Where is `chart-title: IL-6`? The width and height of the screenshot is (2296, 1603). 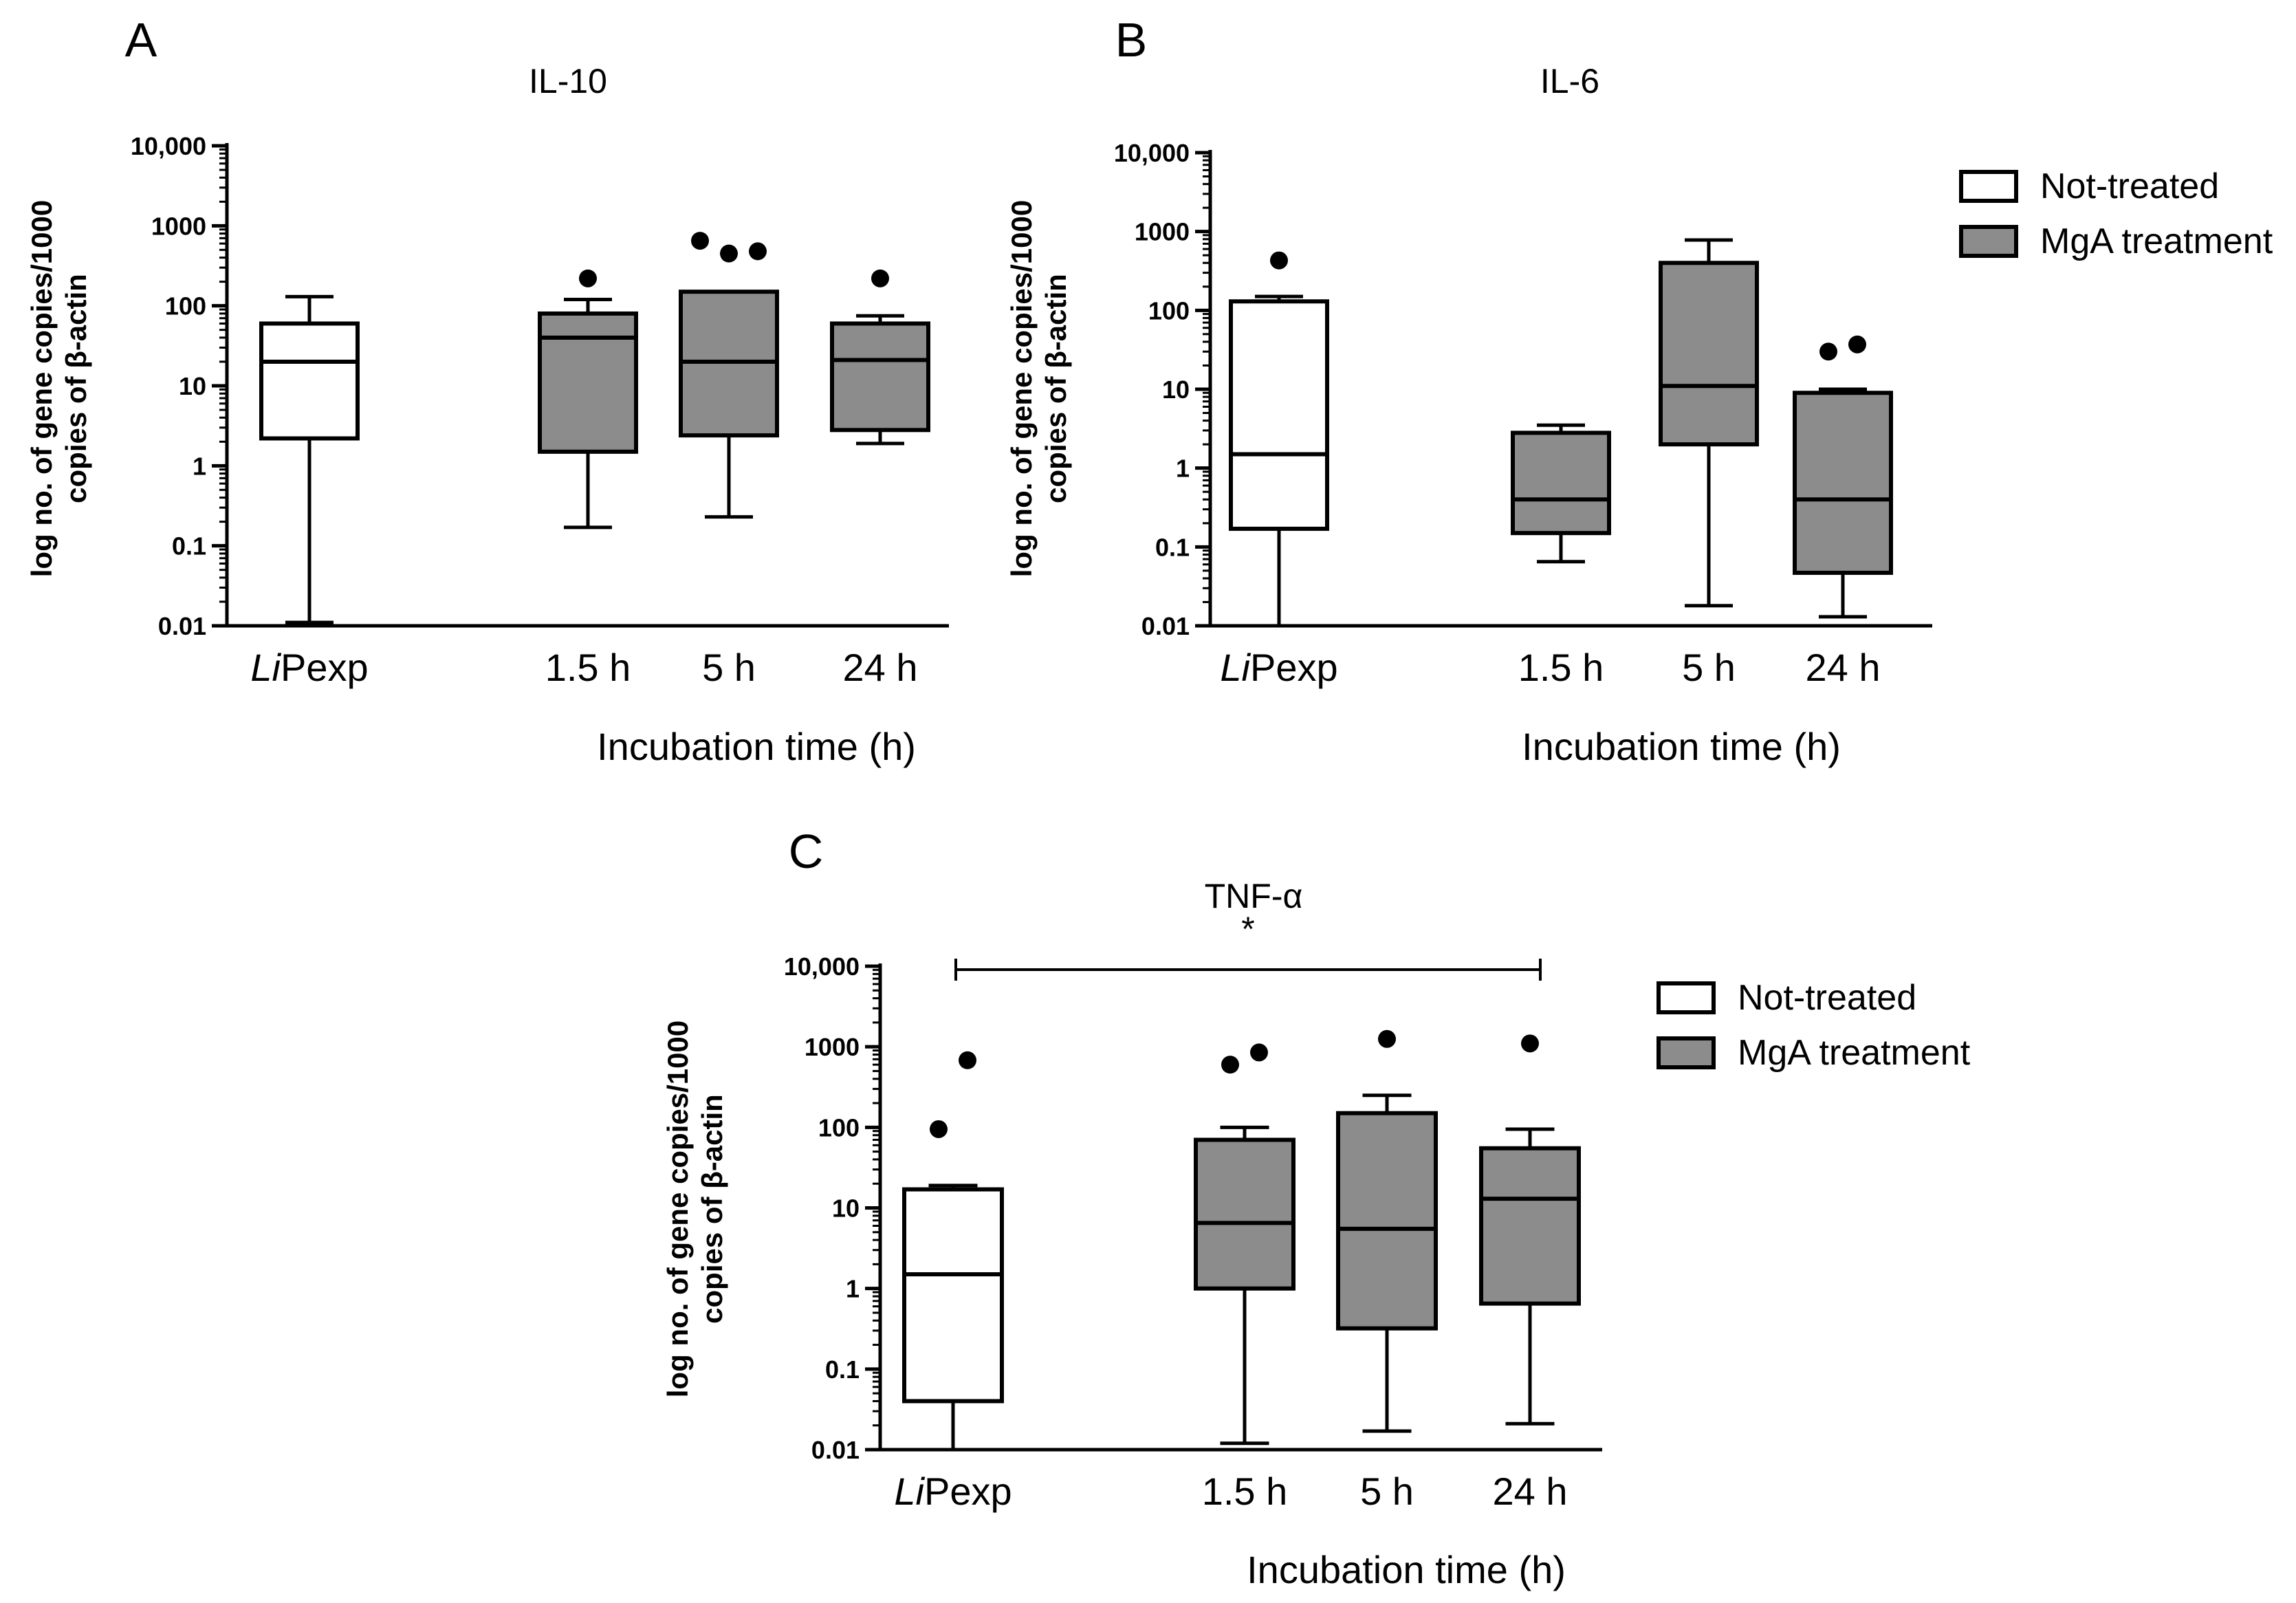 chart-title: IL-6 is located at coordinates (1569, 81).